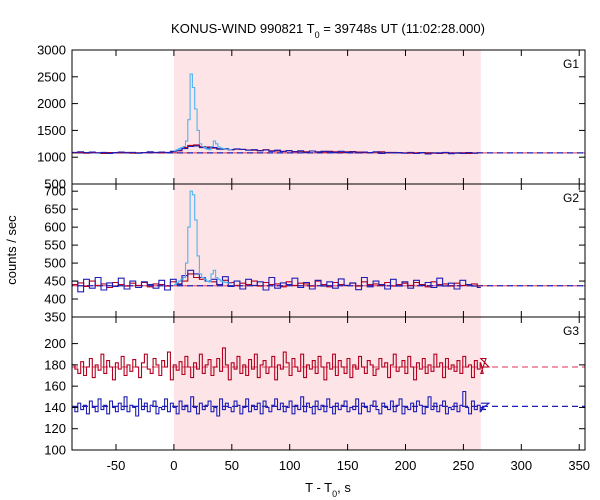  What do you see at coordinates (55, 245) in the screenshot?
I see `y-tick-label: 550` at bounding box center [55, 245].